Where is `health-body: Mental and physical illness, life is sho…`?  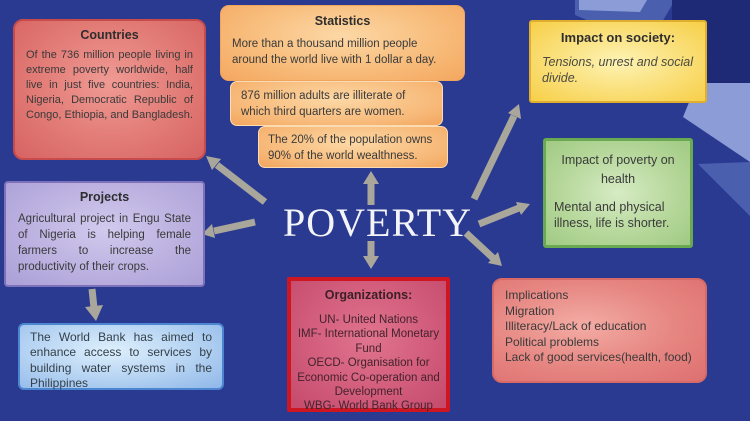
health-body: Mental and physical illness, life is sho… is located at coordinates (612, 214).